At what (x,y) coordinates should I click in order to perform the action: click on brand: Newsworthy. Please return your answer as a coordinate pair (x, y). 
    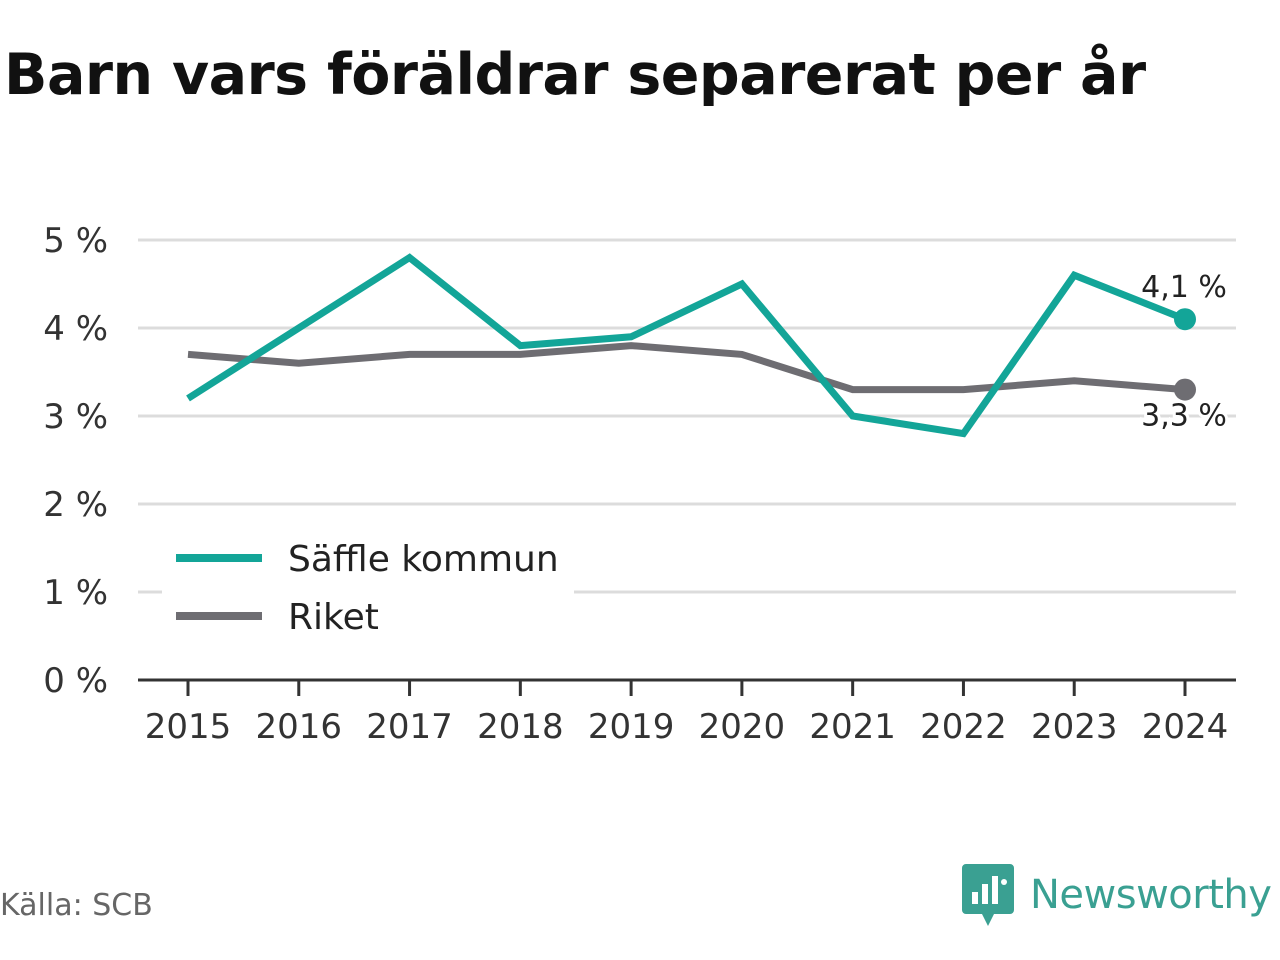
    Looking at the image, I should click on (1117, 895).